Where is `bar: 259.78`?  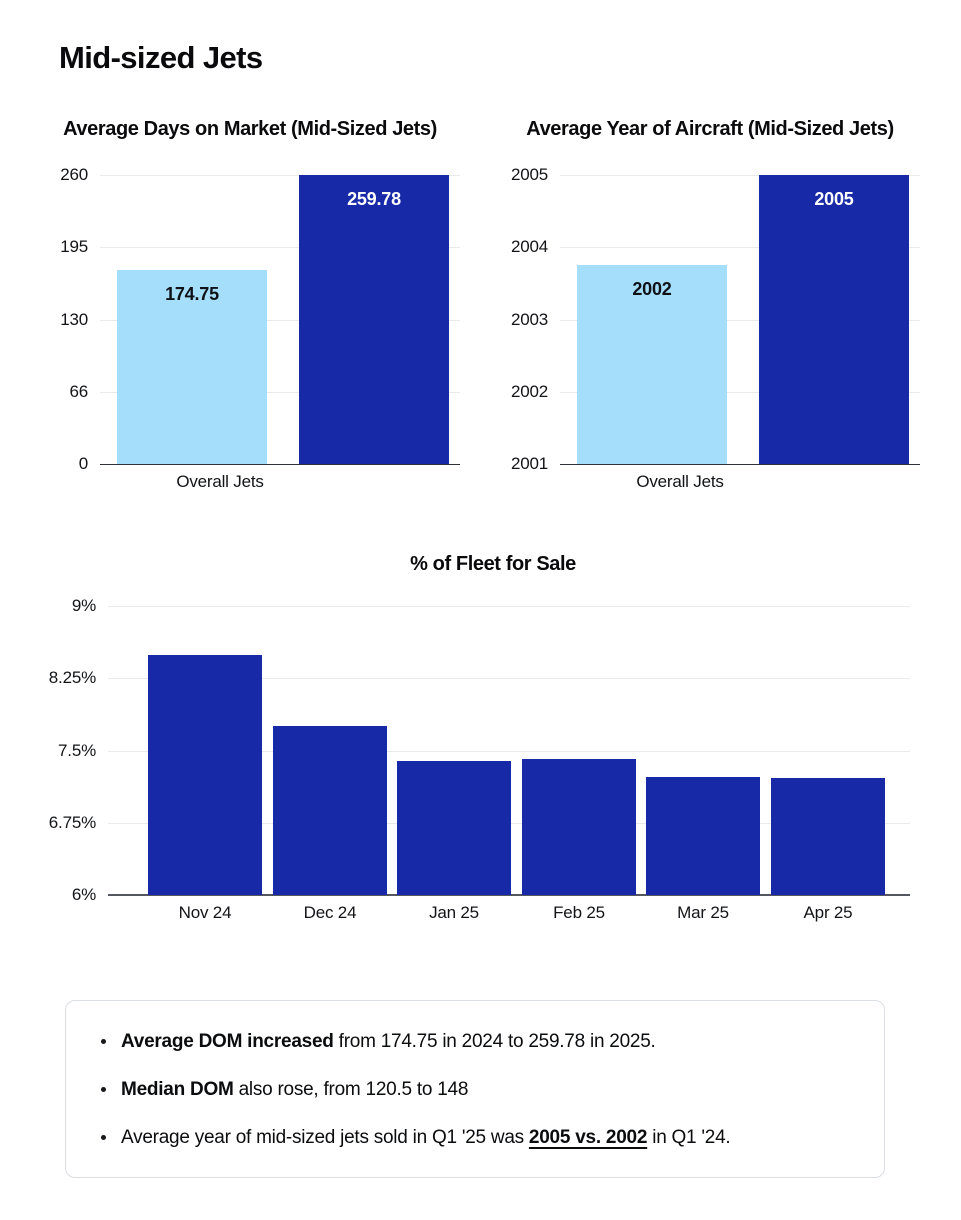
bar: 259.78 is located at coordinates (374, 319).